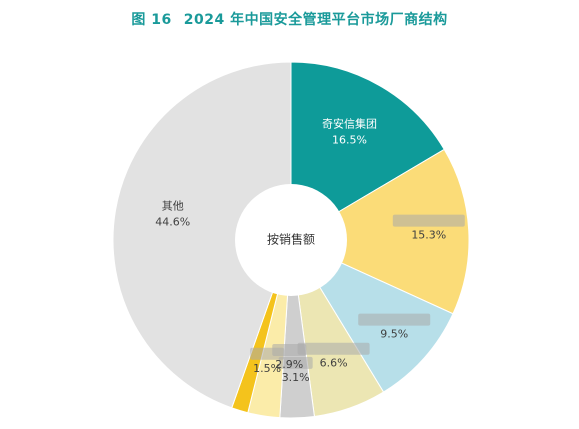  Describe the element at coordinates (289, 364) in the screenshot. I see `slice-value-6: 2.9%` at that location.